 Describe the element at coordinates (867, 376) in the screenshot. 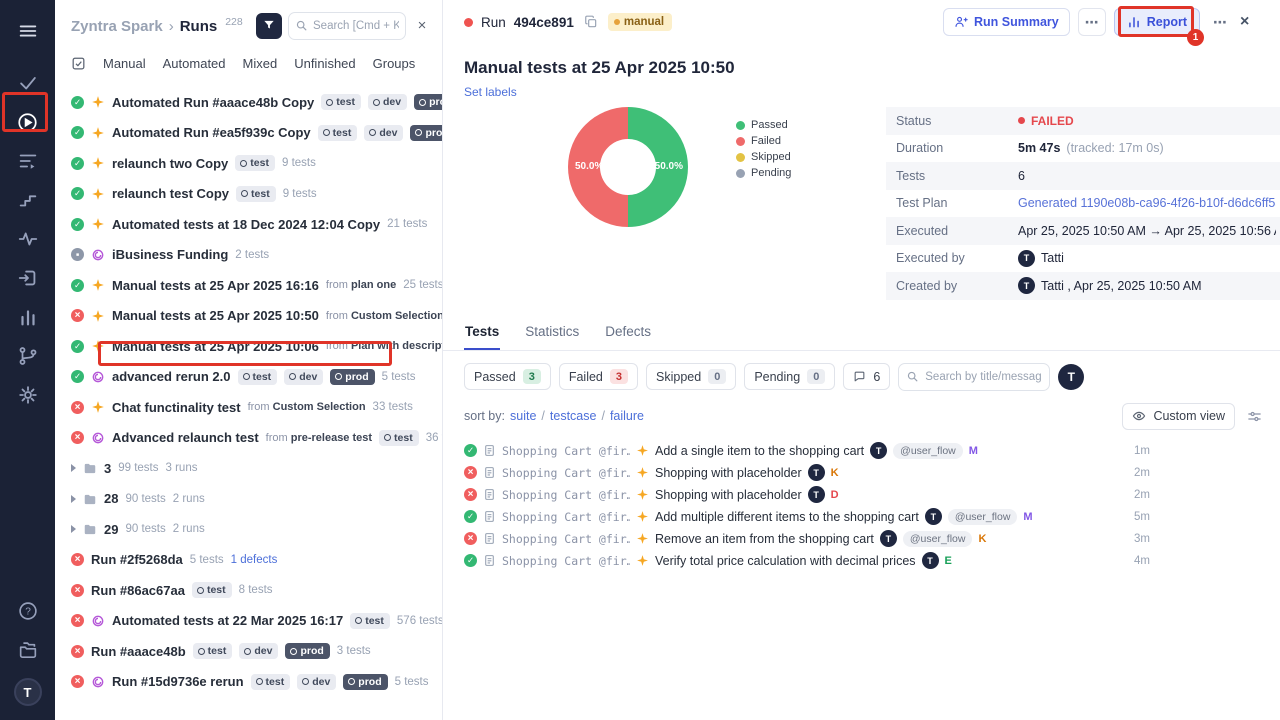

I see `comments-chip: 6` at that location.